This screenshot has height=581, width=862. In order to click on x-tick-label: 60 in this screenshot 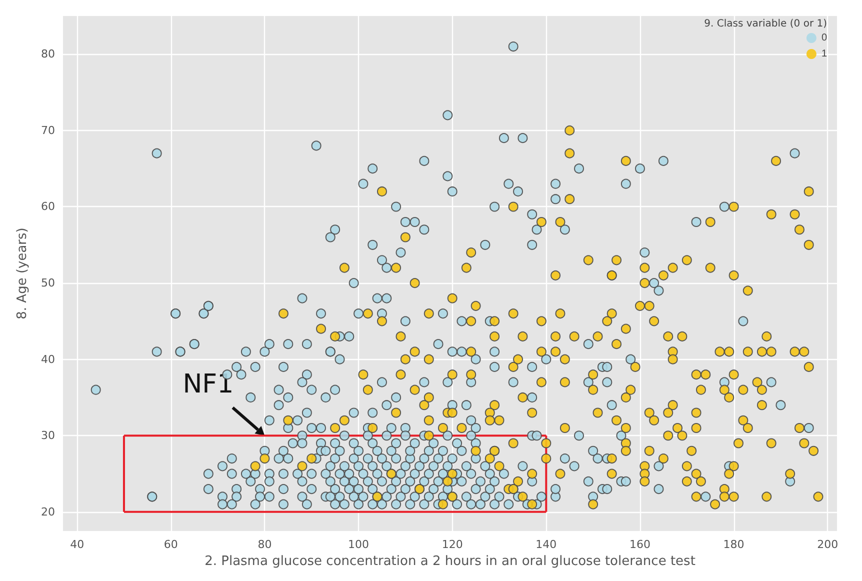, I will do `click(171, 544)`.